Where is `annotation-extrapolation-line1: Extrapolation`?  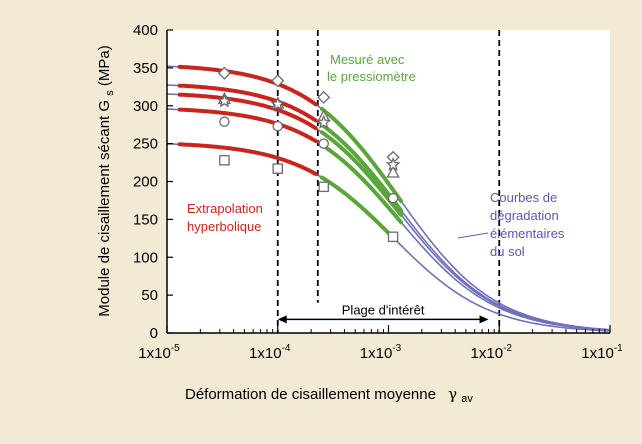 annotation-extrapolation-line1: Extrapolation is located at coordinates (225, 208).